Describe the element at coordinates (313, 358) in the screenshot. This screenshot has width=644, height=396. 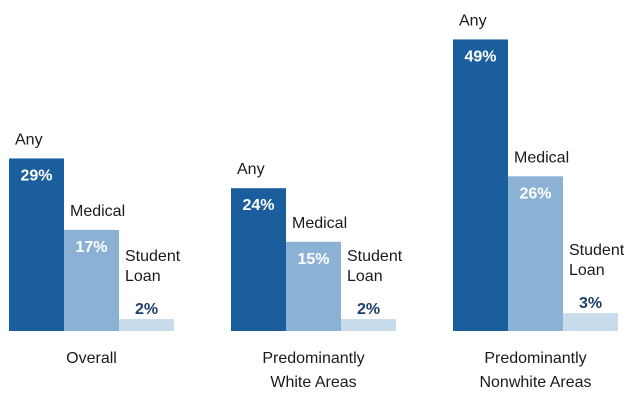
I see `category-label-predominantly-white-areas: Predominantly` at that location.